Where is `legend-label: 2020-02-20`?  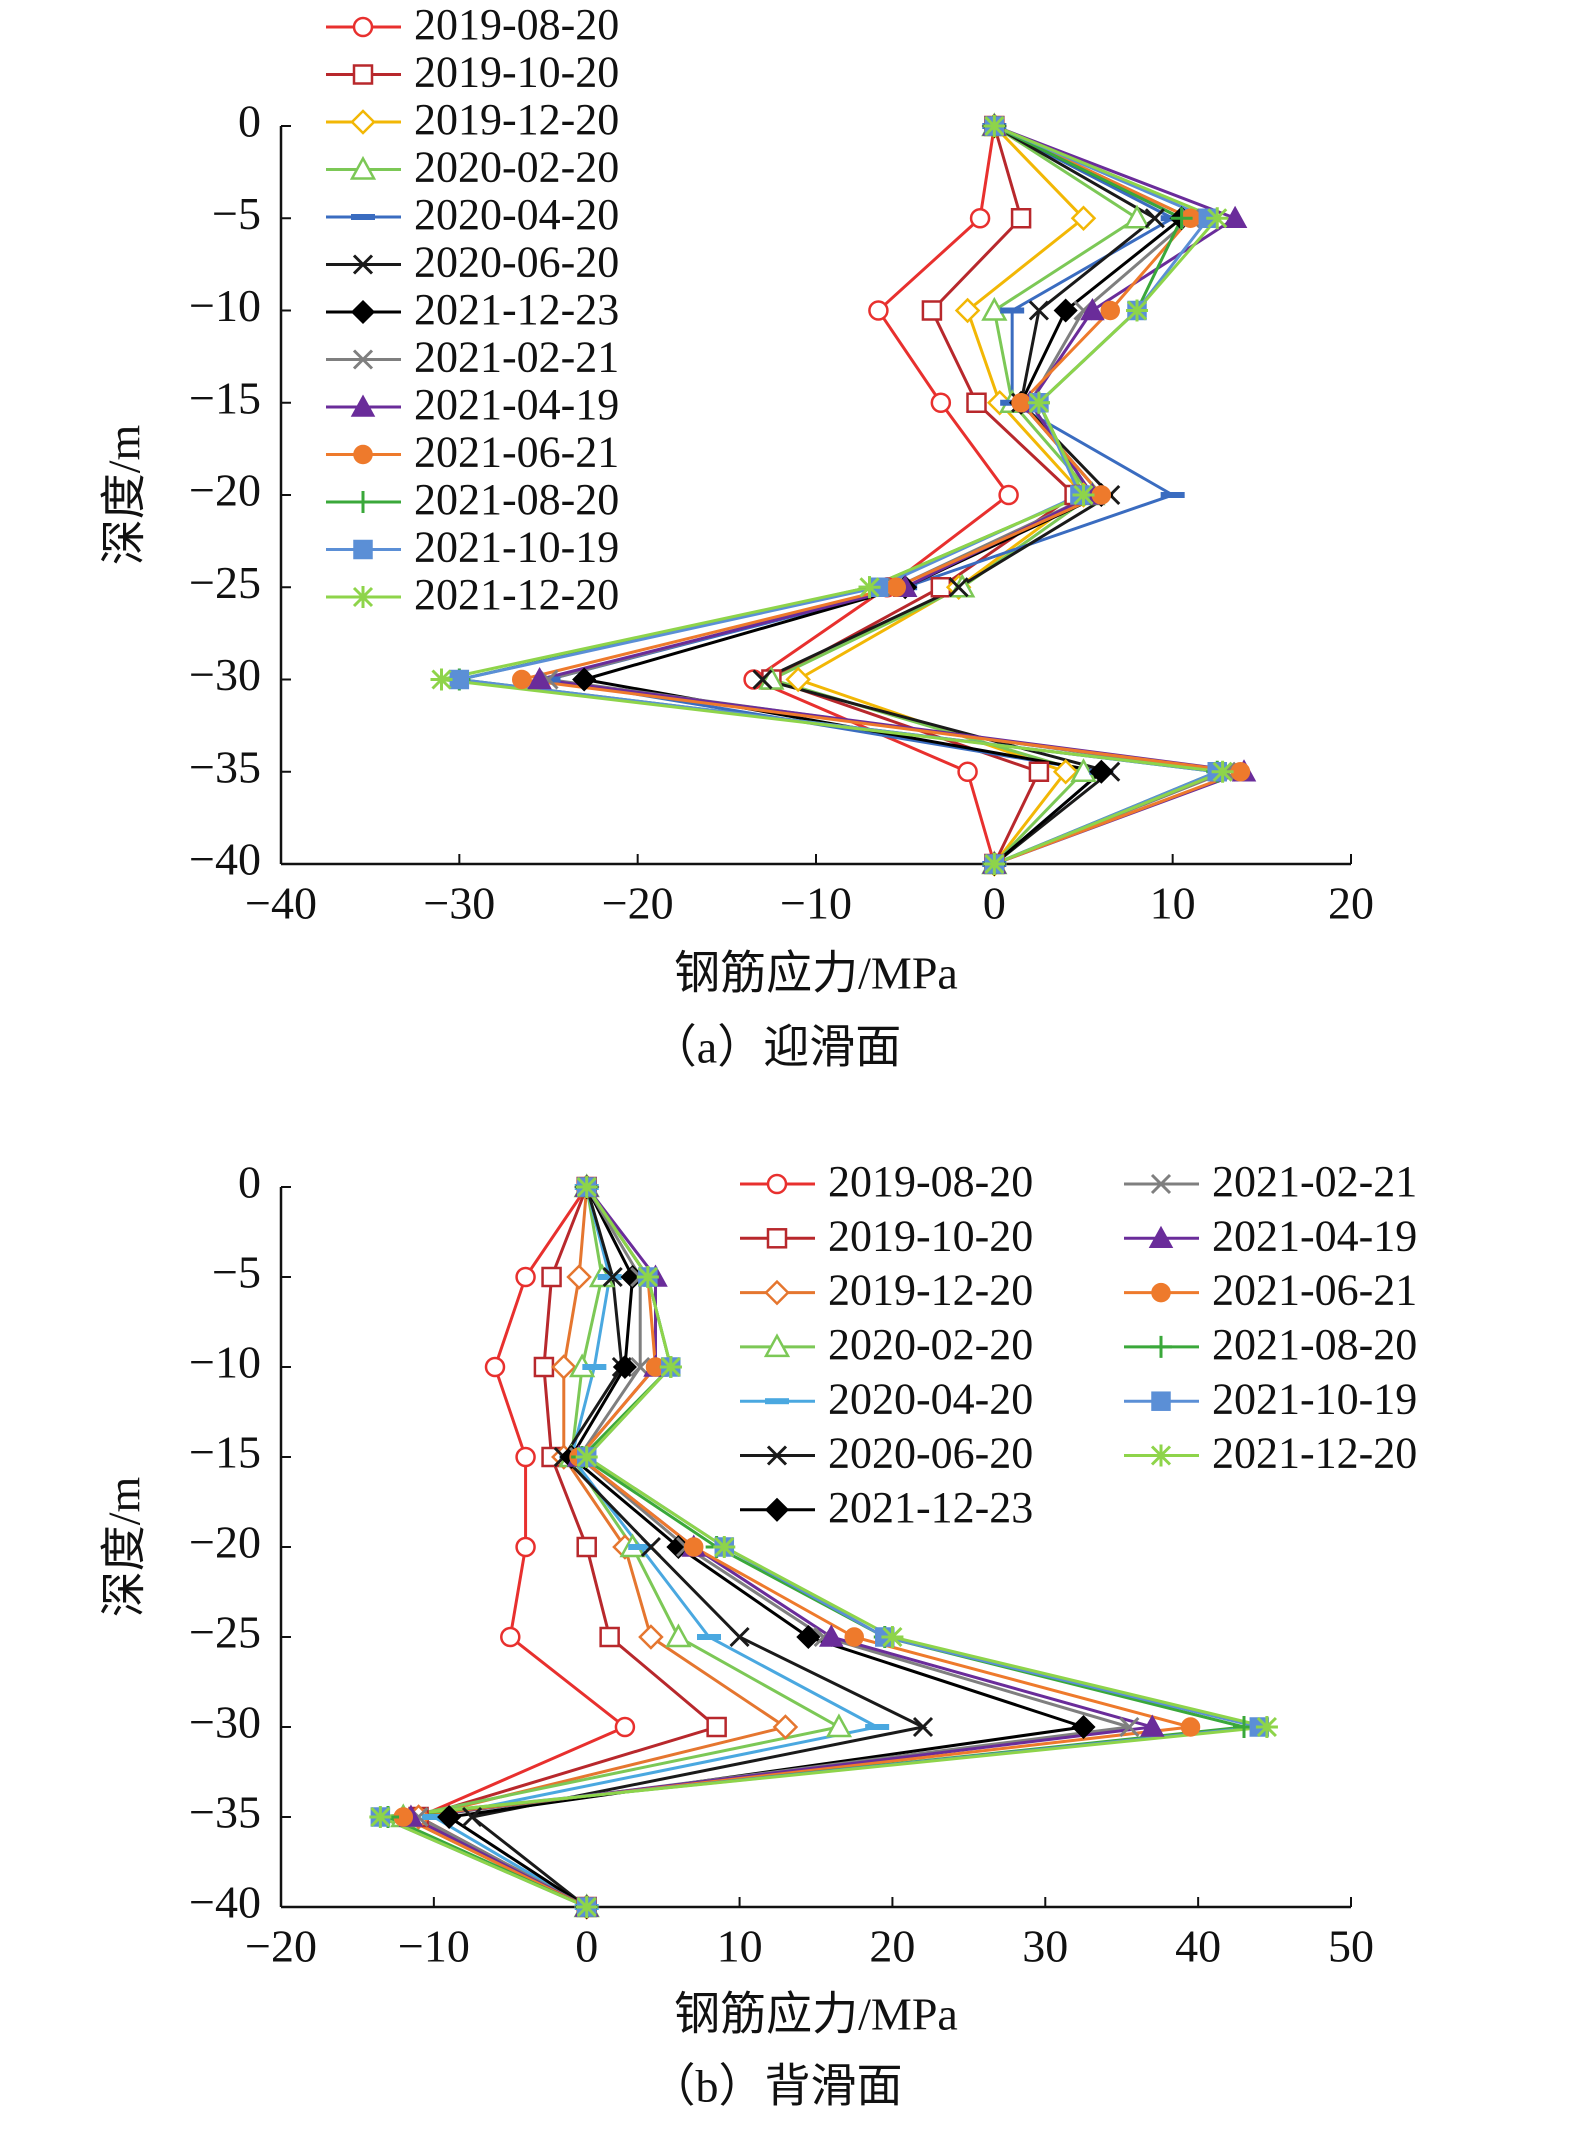 legend-label: 2020-02-20 is located at coordinates (930, 1344).